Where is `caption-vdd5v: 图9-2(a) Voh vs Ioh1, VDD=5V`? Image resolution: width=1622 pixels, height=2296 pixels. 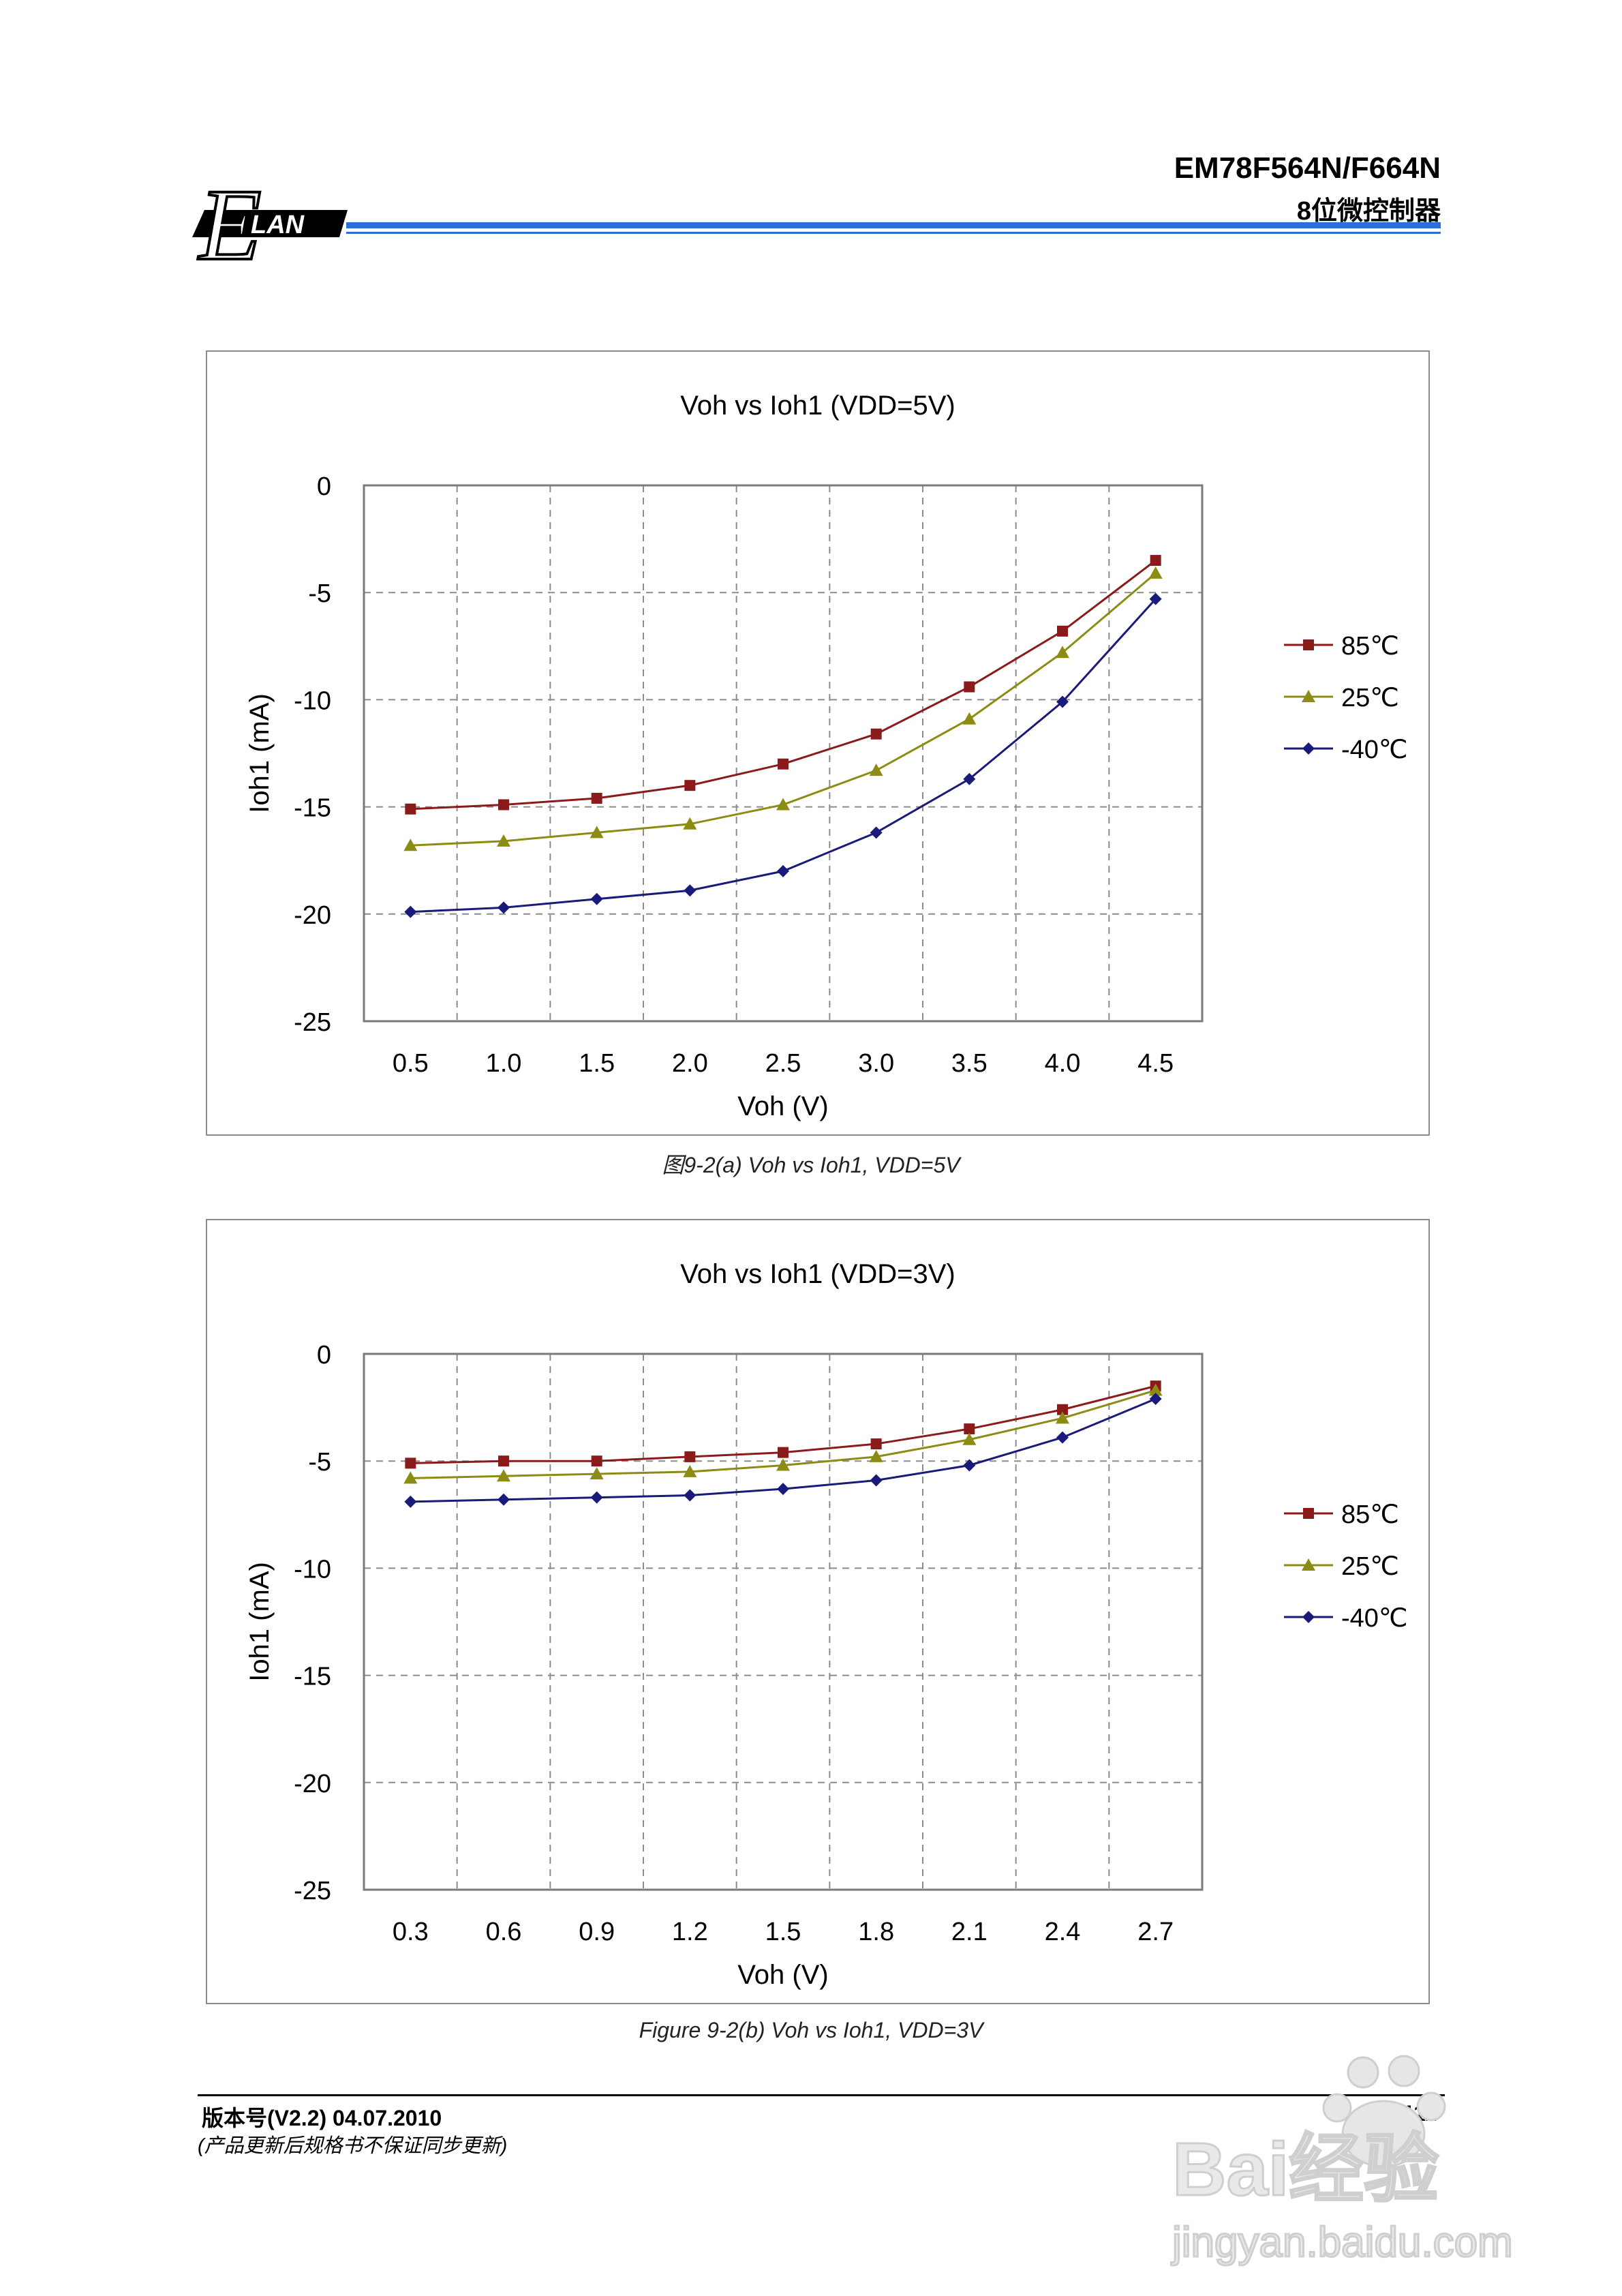
caption-vdd5v: 图9-2(a) Voh vs Ioh1, VDD=5V is located at coordinates (811, 1165).